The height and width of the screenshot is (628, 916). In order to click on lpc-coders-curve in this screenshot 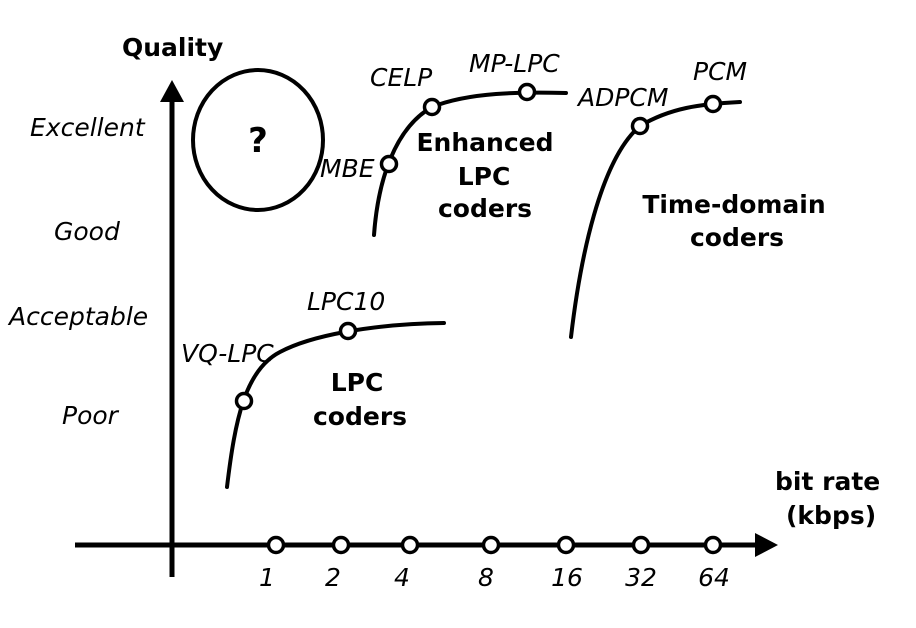, I will do `click(335, 405)`.